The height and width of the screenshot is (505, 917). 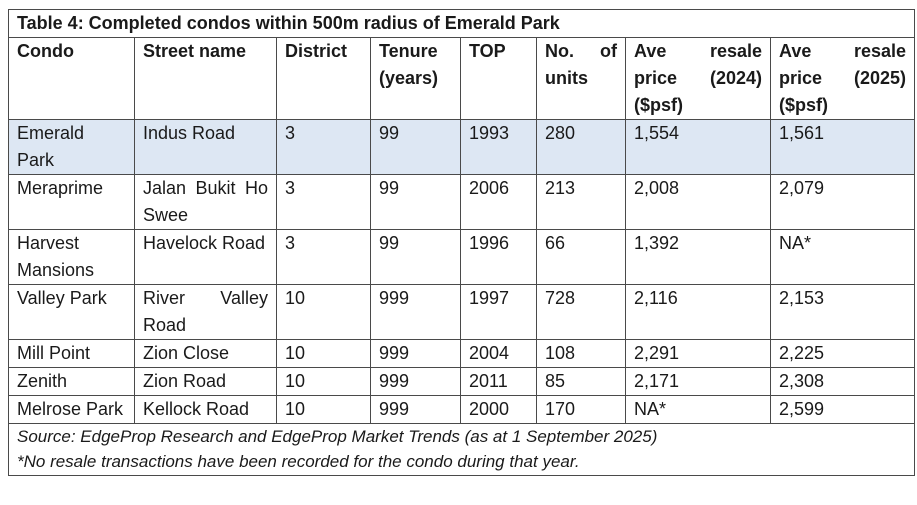 What do you see at coordinates (735, 78) in the screenshot?
I see `header-p24-word4: (2024)` at bounding box center [735, 78].